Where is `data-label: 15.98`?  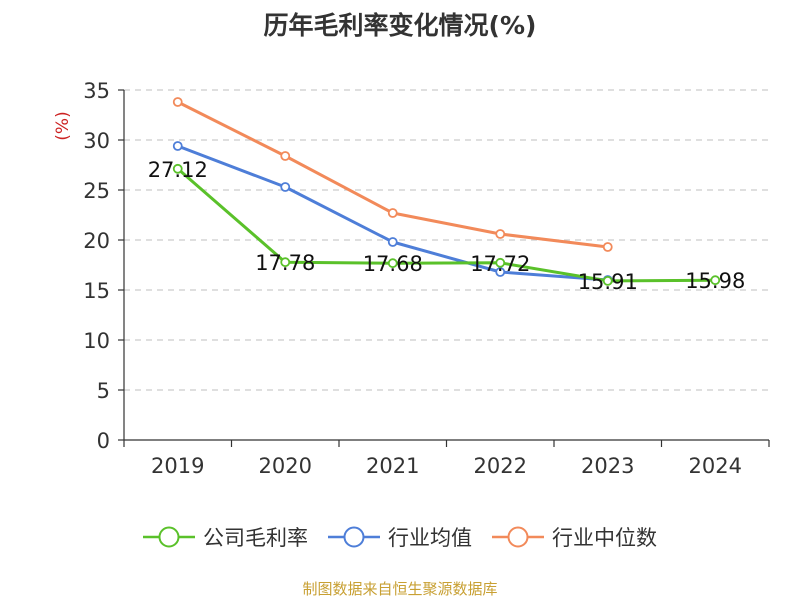
data-label: 15.98 is located at coordinates (715, 281).